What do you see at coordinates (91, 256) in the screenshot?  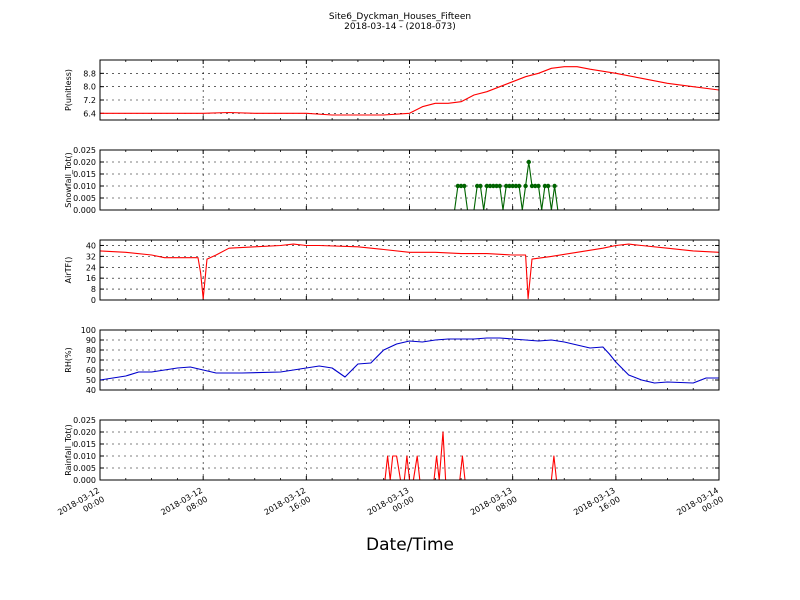 I see `y-tick-label: 32` at bounding box center [91, 256].